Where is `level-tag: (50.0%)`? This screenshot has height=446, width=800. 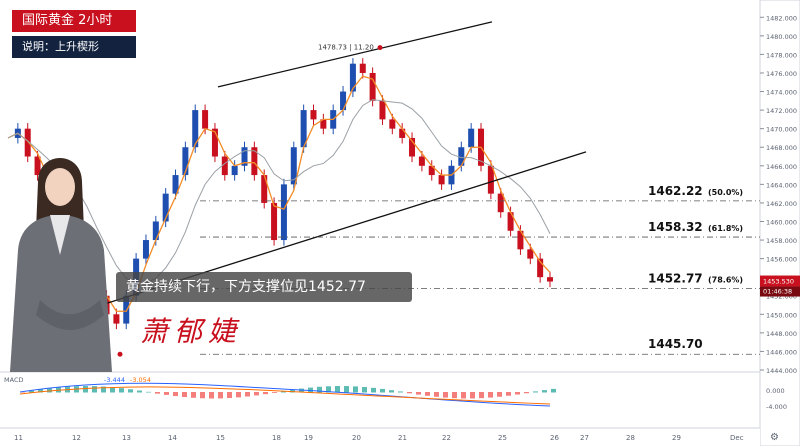 level-tag: (50.0%) is located at coordinates (725, 192).